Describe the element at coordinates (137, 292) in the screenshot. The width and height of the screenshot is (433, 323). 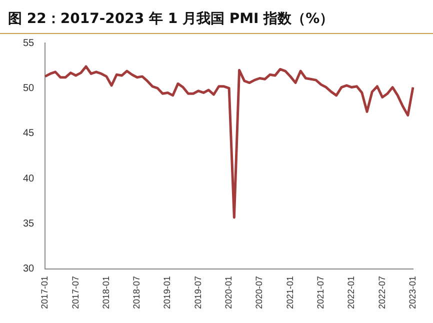
I see `x-tick-label: 2018-07` at that location.